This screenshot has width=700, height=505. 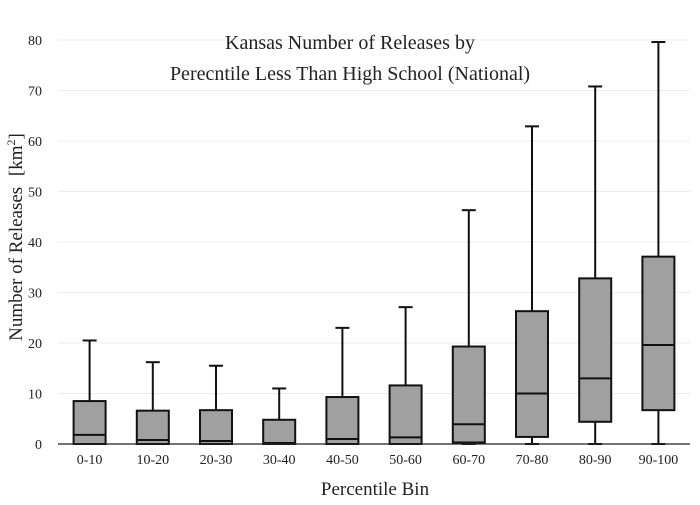 I want to click on x-tick-label: 20-30, so click(x=216, y=460).